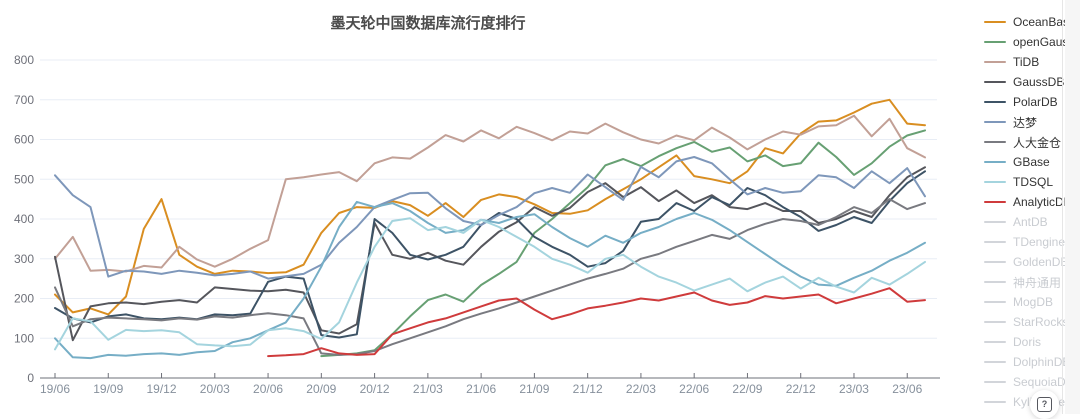  I want to click on x-axis-label: 19/09, so click(108, 389).